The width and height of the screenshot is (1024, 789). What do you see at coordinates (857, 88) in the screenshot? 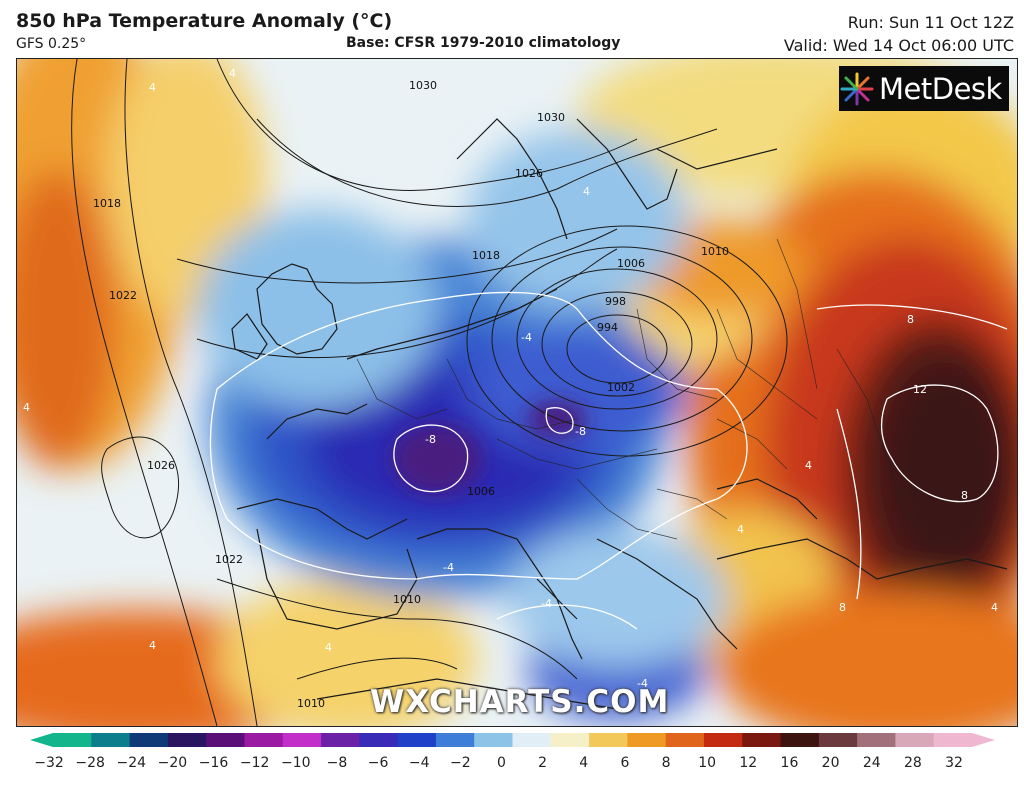
I see `metdesk-burst-icon` at bounding box center [857, 88].